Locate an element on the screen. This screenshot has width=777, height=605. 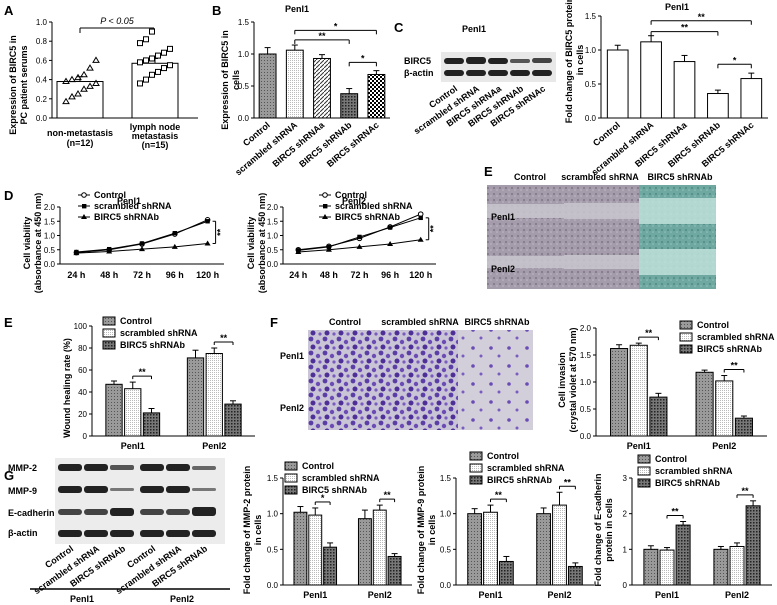
panel-e-wound-images is located at coordinates (601, 237).